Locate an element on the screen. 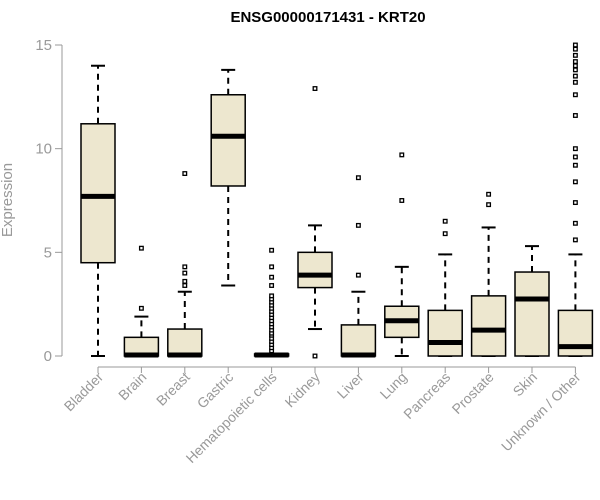 This screenshot has width=600, height=500. box-unknown-other is located at coordinates (575, 199).